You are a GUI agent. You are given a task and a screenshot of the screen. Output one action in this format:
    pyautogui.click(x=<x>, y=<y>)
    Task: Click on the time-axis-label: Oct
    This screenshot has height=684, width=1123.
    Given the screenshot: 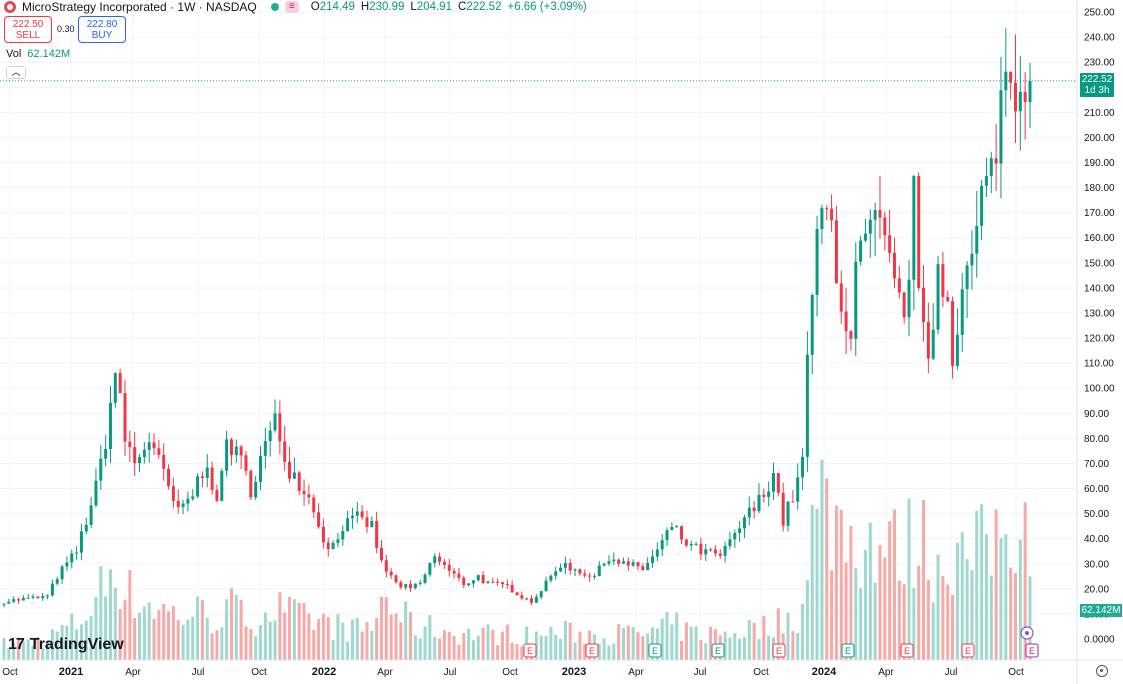 What is the action you would take?
    pyautogui.click(x=259, y=672)
    